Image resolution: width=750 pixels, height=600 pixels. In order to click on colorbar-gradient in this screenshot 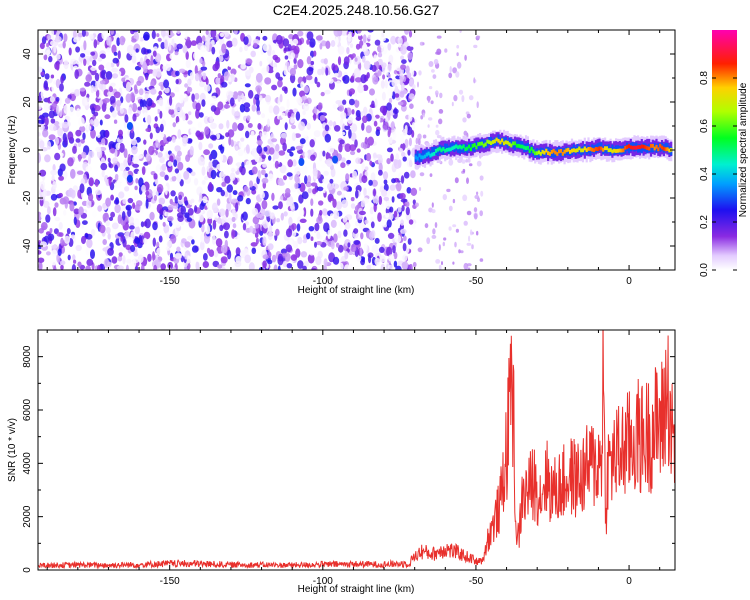, I will do `click(724, 150)`.